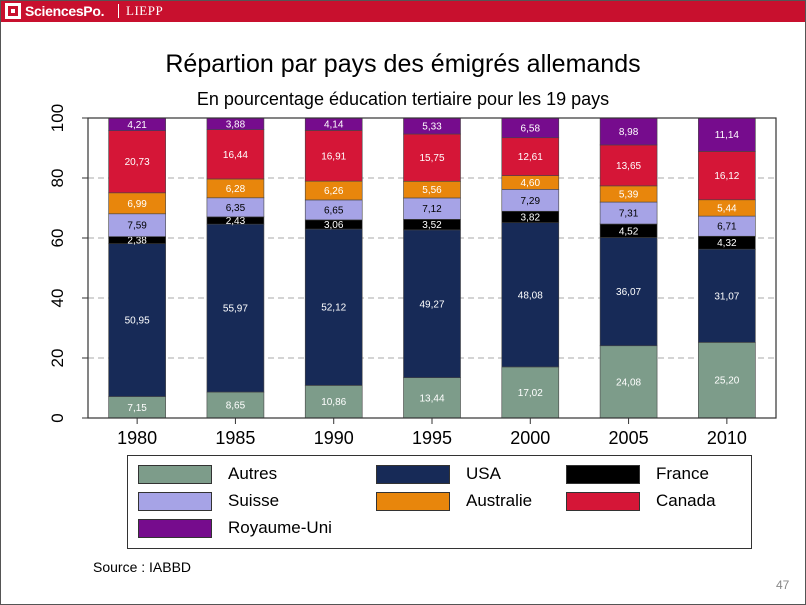 The image size is (806, 605). Describe the element at coordinates (432, 127) in the screenshot. I see `data-label: 5,33` at that location.